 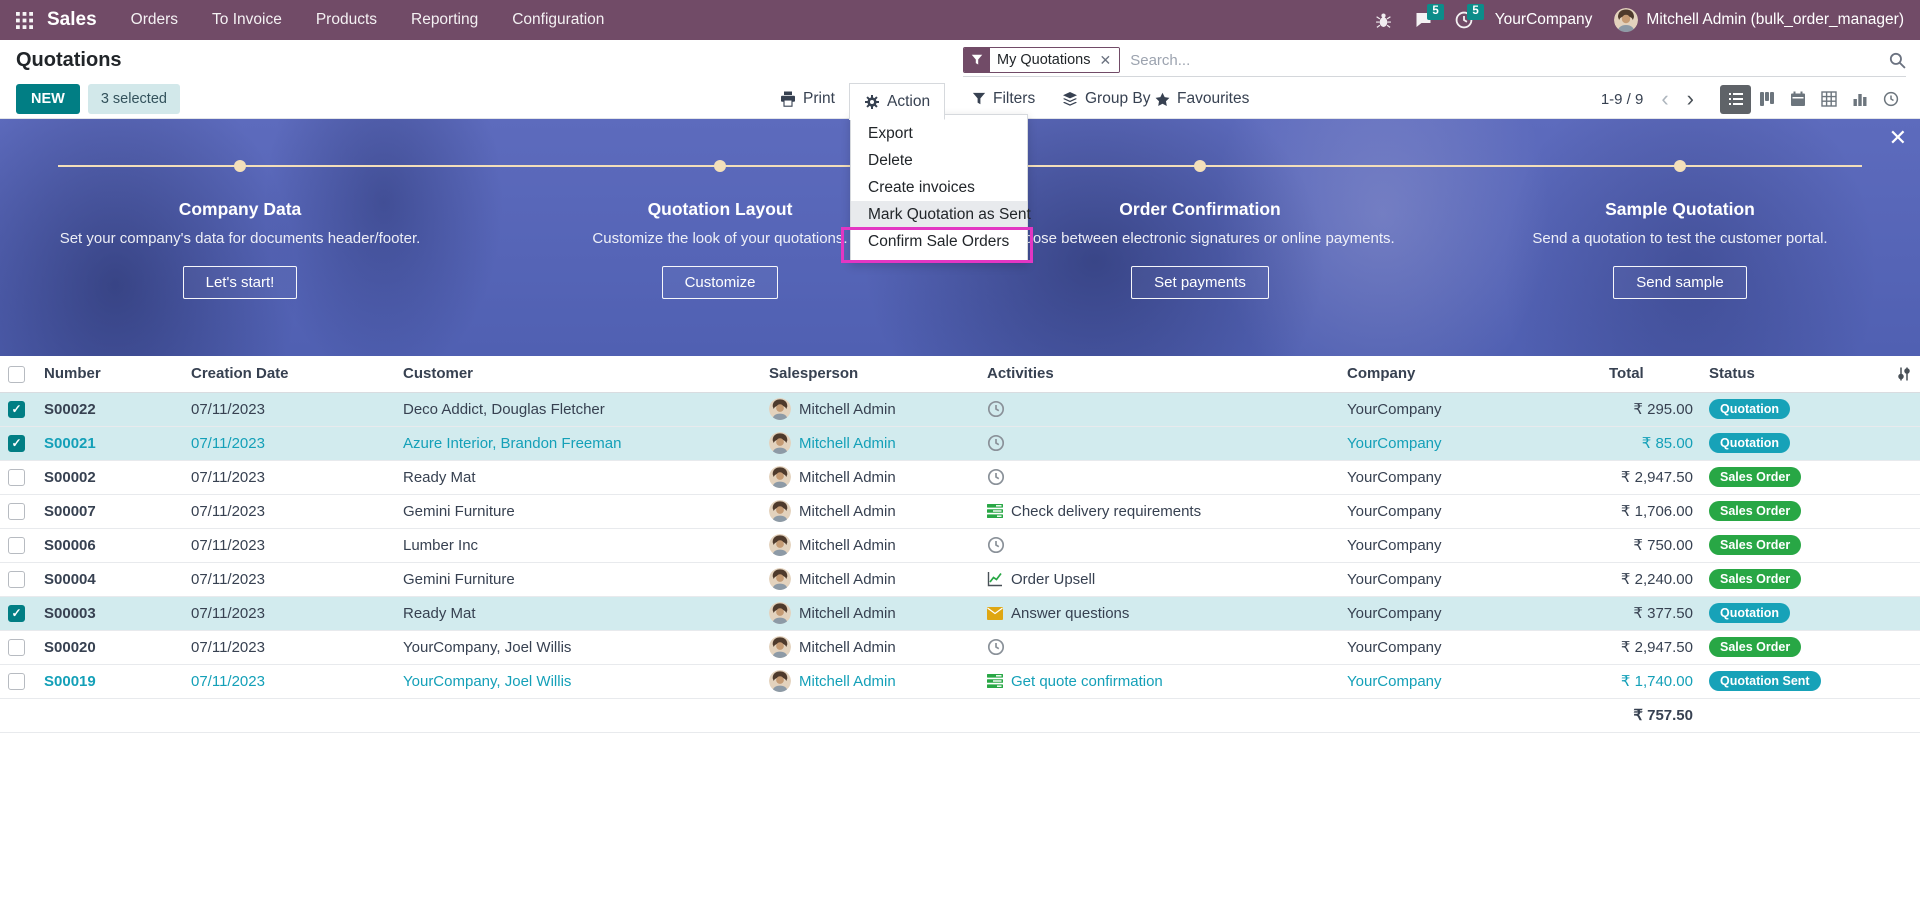 I want to click on select-all-checkbox, so click(x=16, y=374).